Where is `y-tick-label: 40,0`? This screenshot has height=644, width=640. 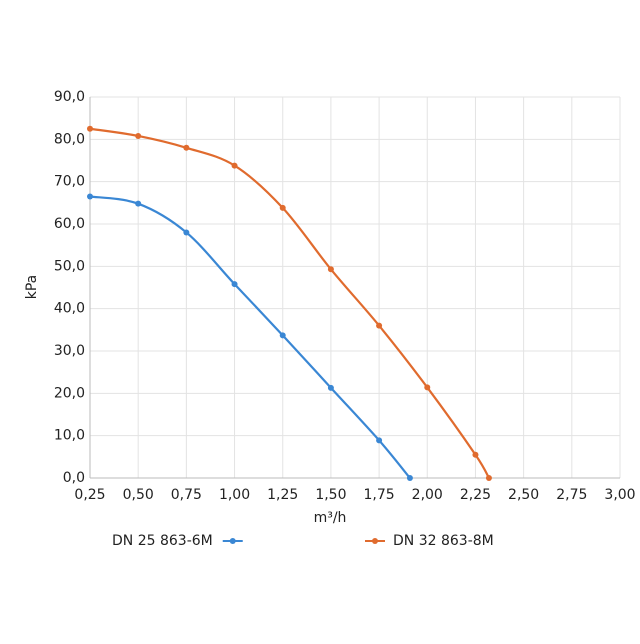 y-tick-label: 40,0 is located at coordinates (69, 309).